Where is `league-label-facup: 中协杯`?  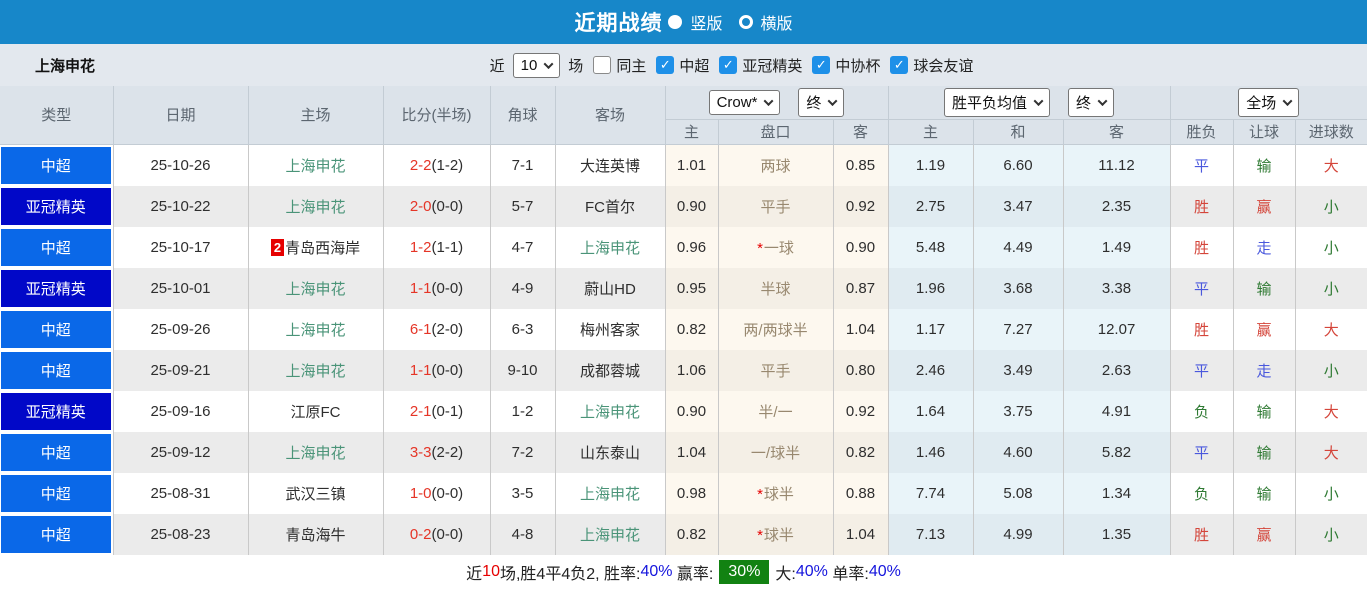
league-label-facup: 中协杯 is located at coordinates (858, 66).